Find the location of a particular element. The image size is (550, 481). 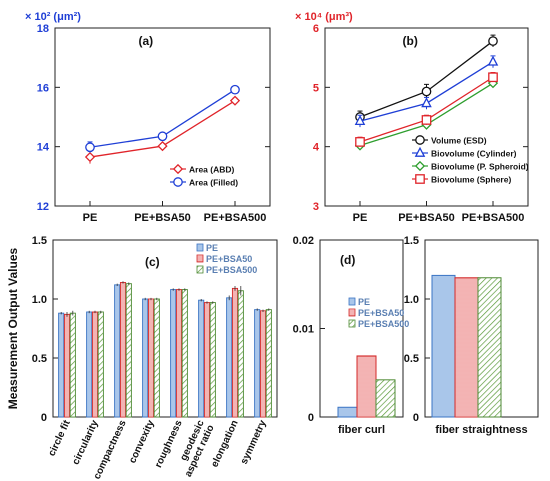

panel-label: (b) is located at coordinates (410, 41).